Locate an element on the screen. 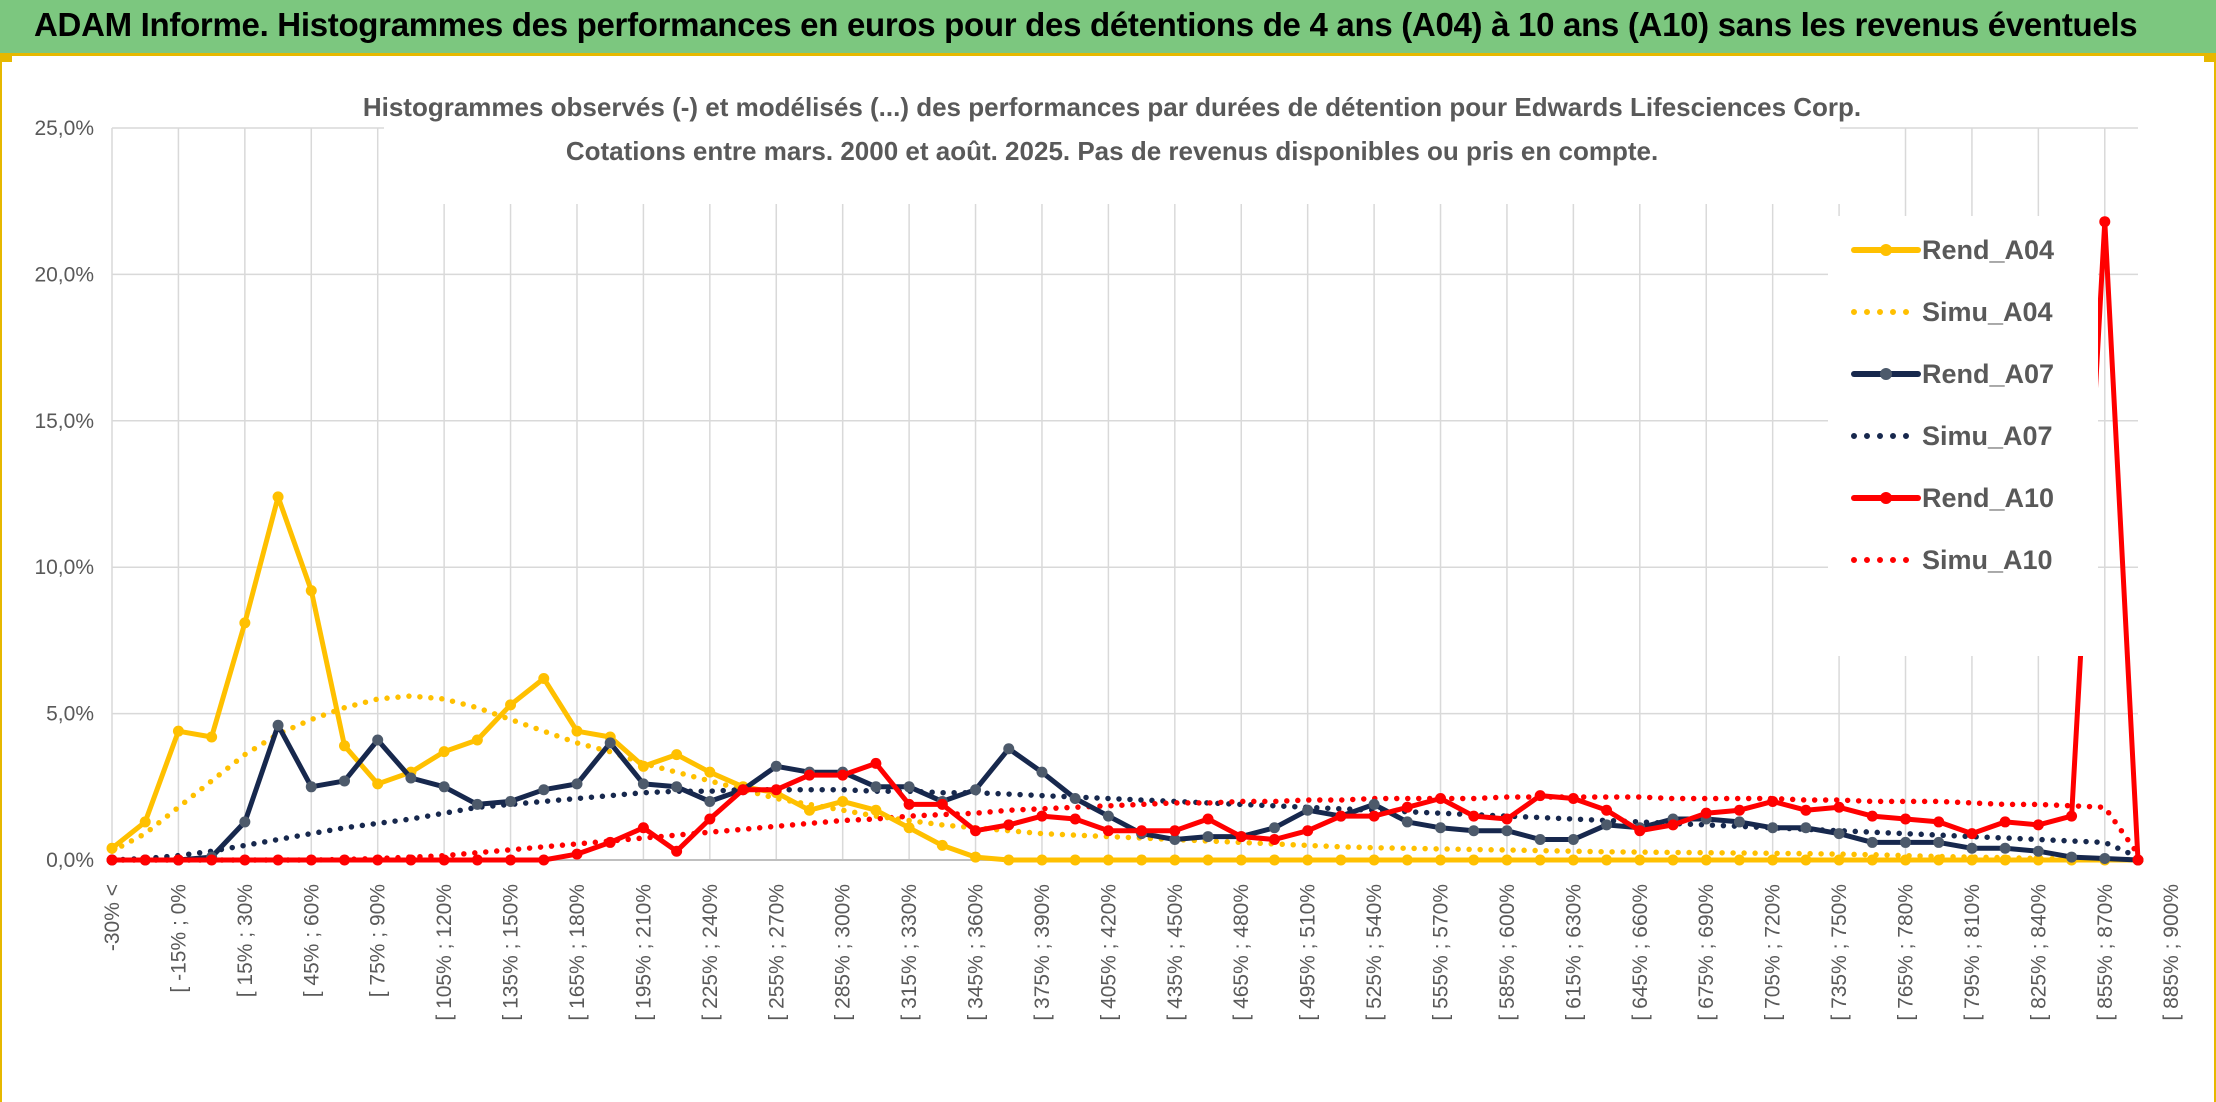  x-tick-label: [ 255% ; 270% is located at coordinates (776, 952).